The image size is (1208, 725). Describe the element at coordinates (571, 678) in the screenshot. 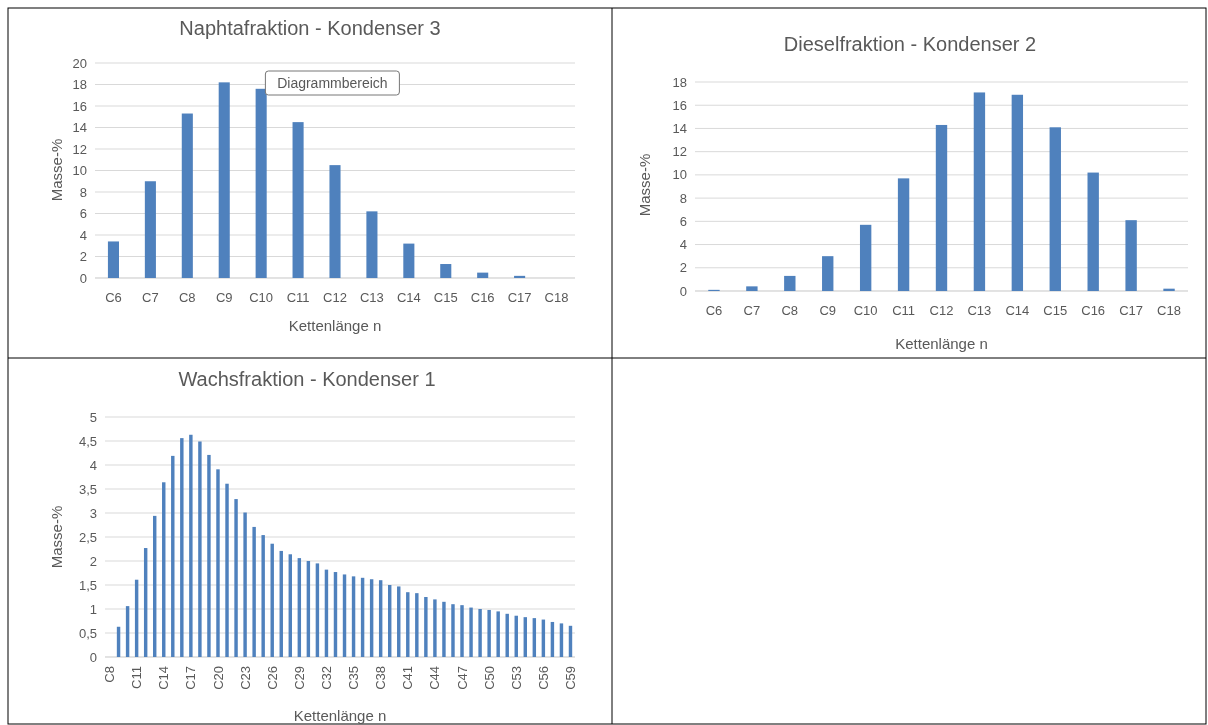

I see `x-tick-label: C59` at that location.